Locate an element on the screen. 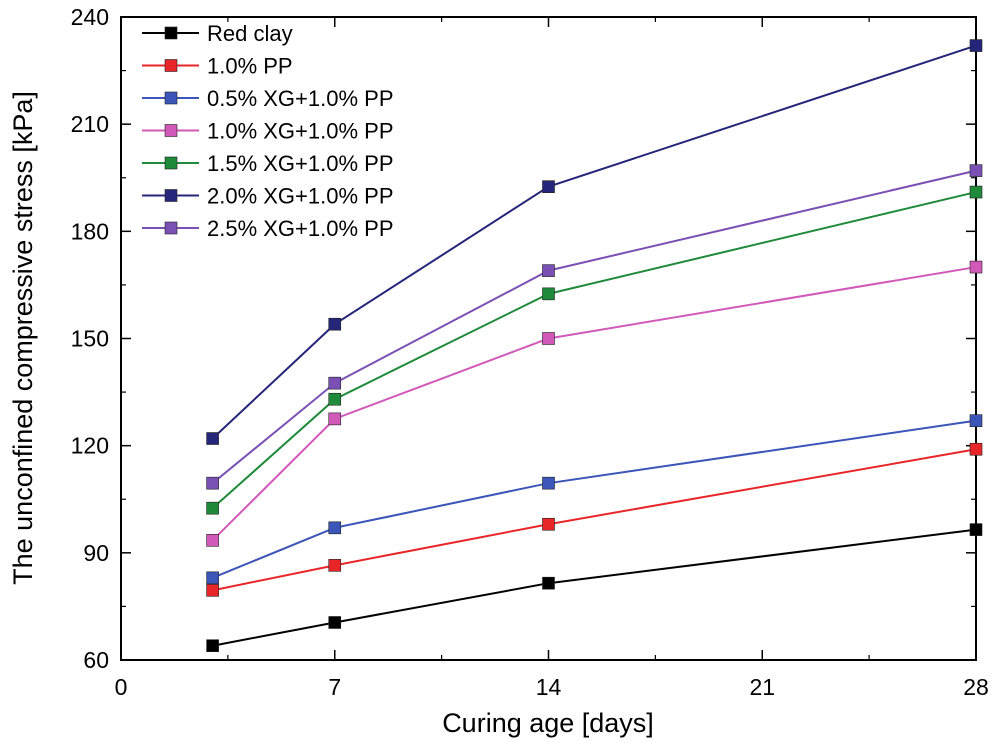  legend-item: 1.5% XG+1.0% PP is located at coordinates (268, 163).